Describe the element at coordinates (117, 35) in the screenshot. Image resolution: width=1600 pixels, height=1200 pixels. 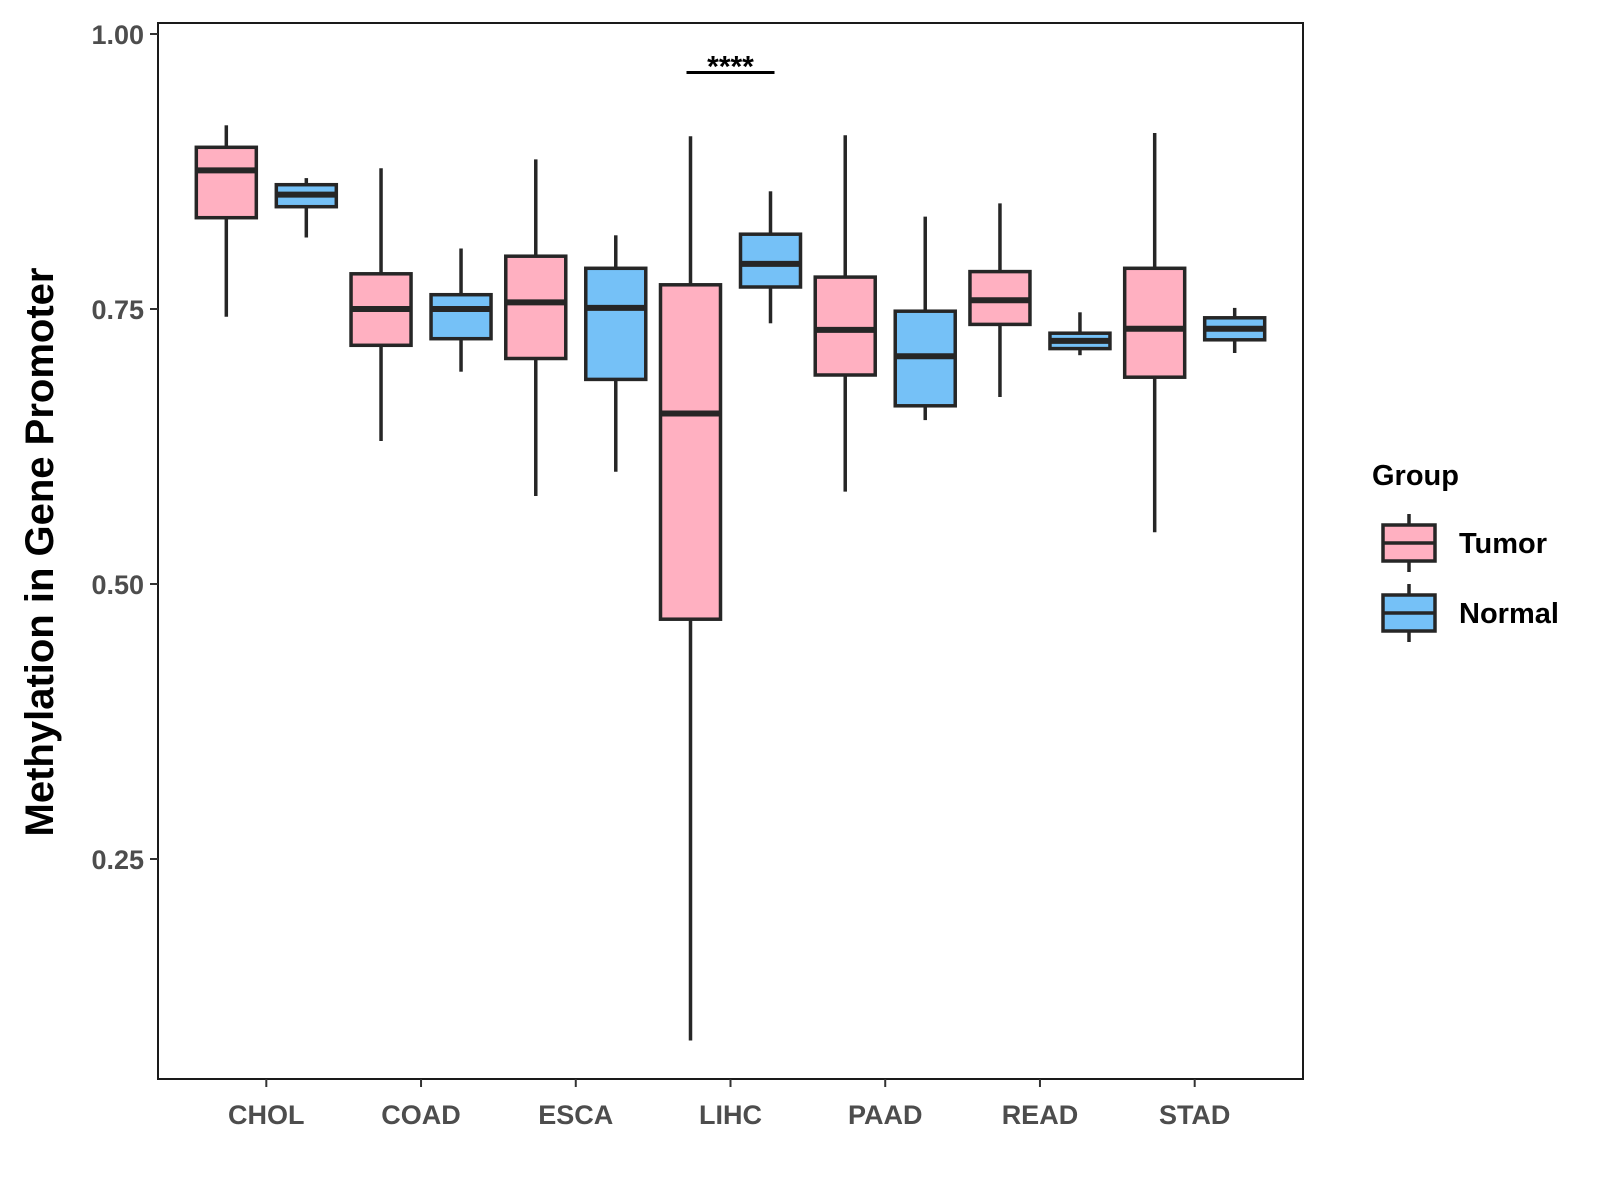
I see `y-tick-label: 1.00` at that location.